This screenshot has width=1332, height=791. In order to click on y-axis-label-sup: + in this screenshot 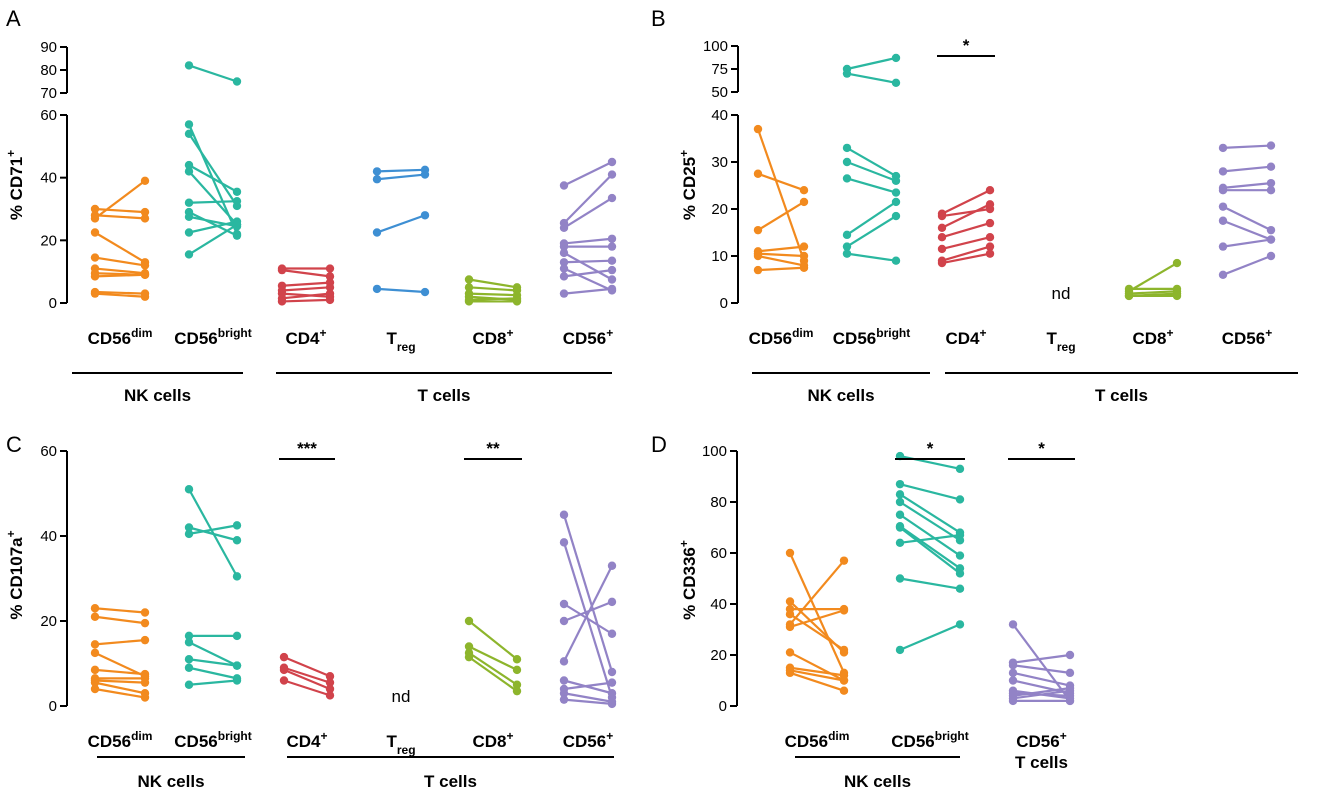, I will do `click(684, 153)`.